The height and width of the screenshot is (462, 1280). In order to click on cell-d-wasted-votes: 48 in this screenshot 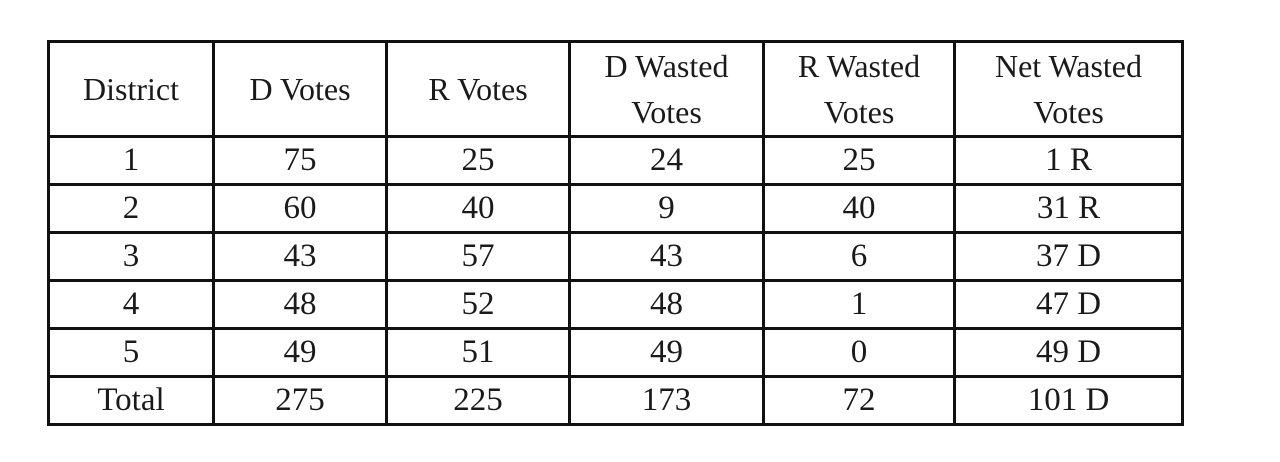, I will do `click(666, 304)`.